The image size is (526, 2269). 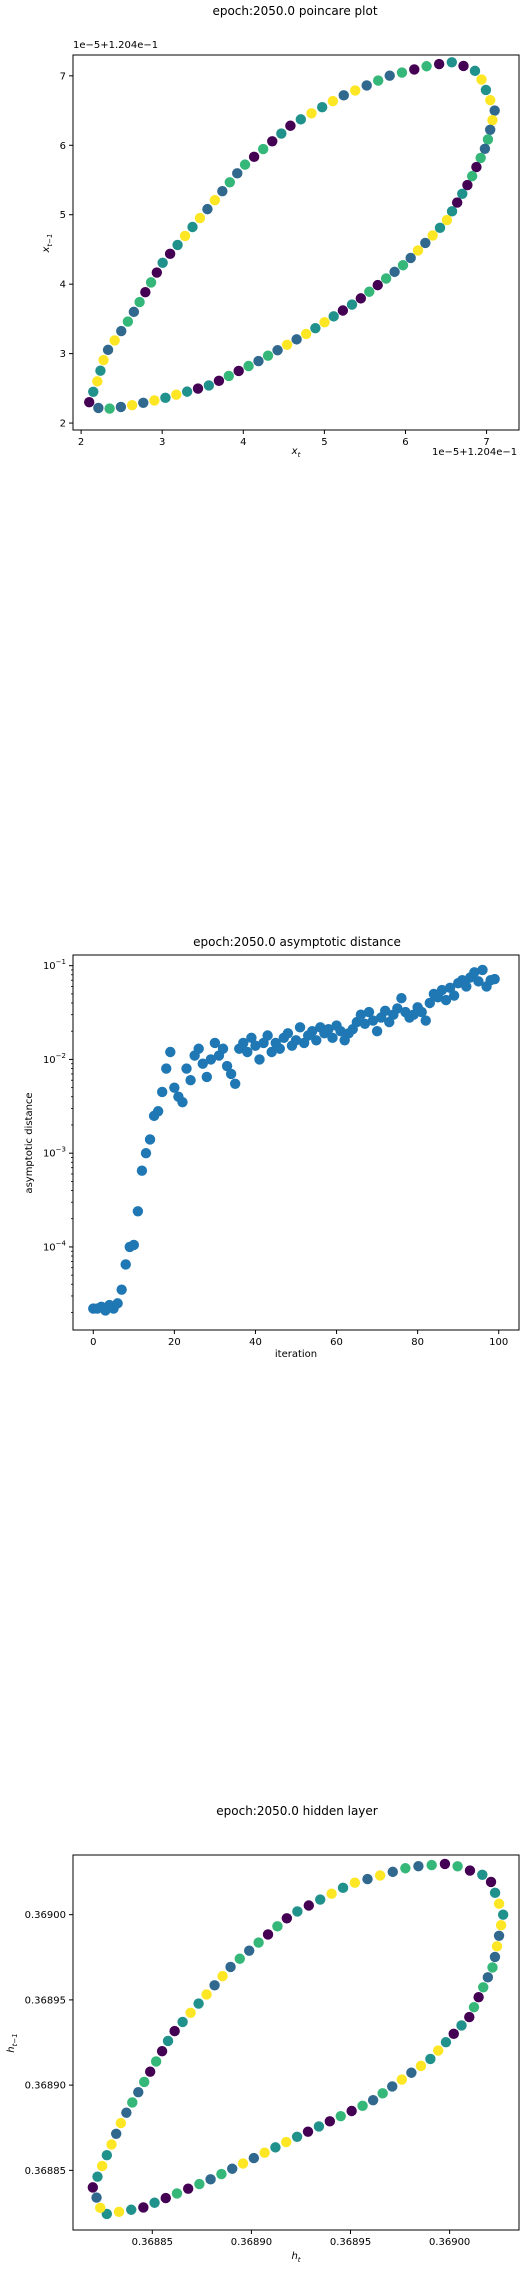 I want to click on hidden-x-label-sub: t, so click(x=299, y=2260).